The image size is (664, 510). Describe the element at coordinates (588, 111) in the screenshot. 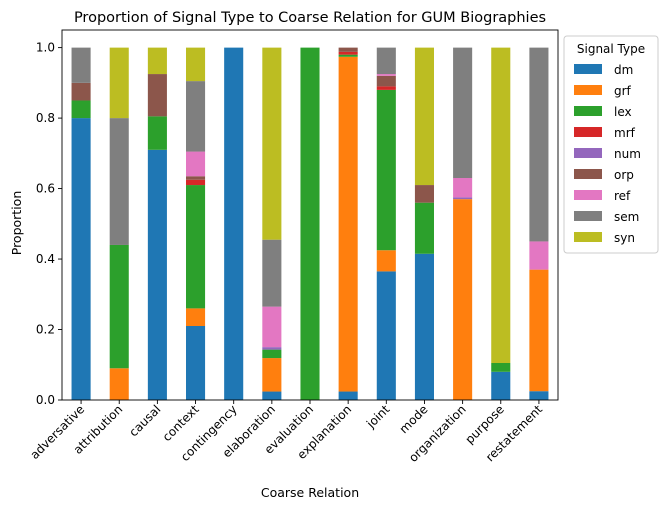

I see `legend-swatch-lex` at that location.